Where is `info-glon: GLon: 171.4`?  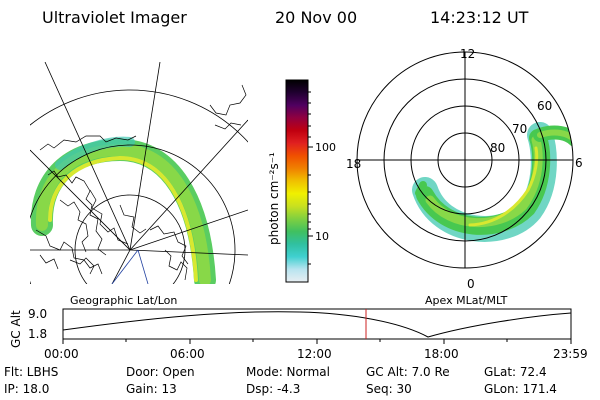
info-glon: GLon: 171.4 is located at coordinates (520, 389).